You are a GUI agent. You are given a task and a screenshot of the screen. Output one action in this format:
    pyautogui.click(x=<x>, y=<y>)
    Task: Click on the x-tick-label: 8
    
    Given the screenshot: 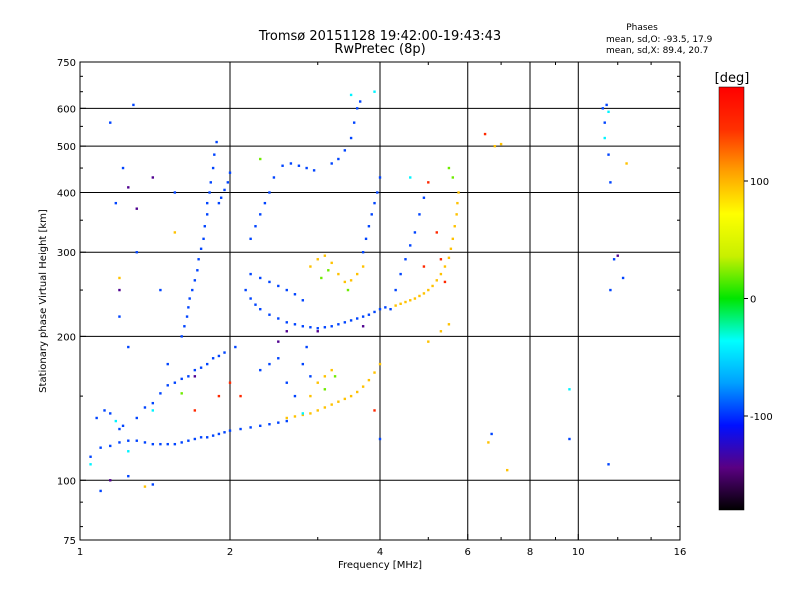 What is the action you would take?
    pyautogui.click(x=530, y=552)
    